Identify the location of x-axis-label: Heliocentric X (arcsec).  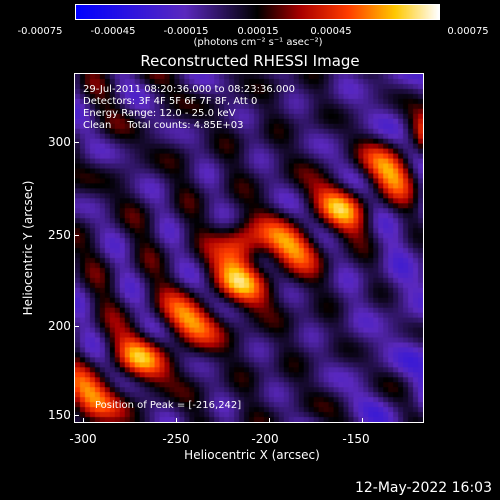
(252, 455).